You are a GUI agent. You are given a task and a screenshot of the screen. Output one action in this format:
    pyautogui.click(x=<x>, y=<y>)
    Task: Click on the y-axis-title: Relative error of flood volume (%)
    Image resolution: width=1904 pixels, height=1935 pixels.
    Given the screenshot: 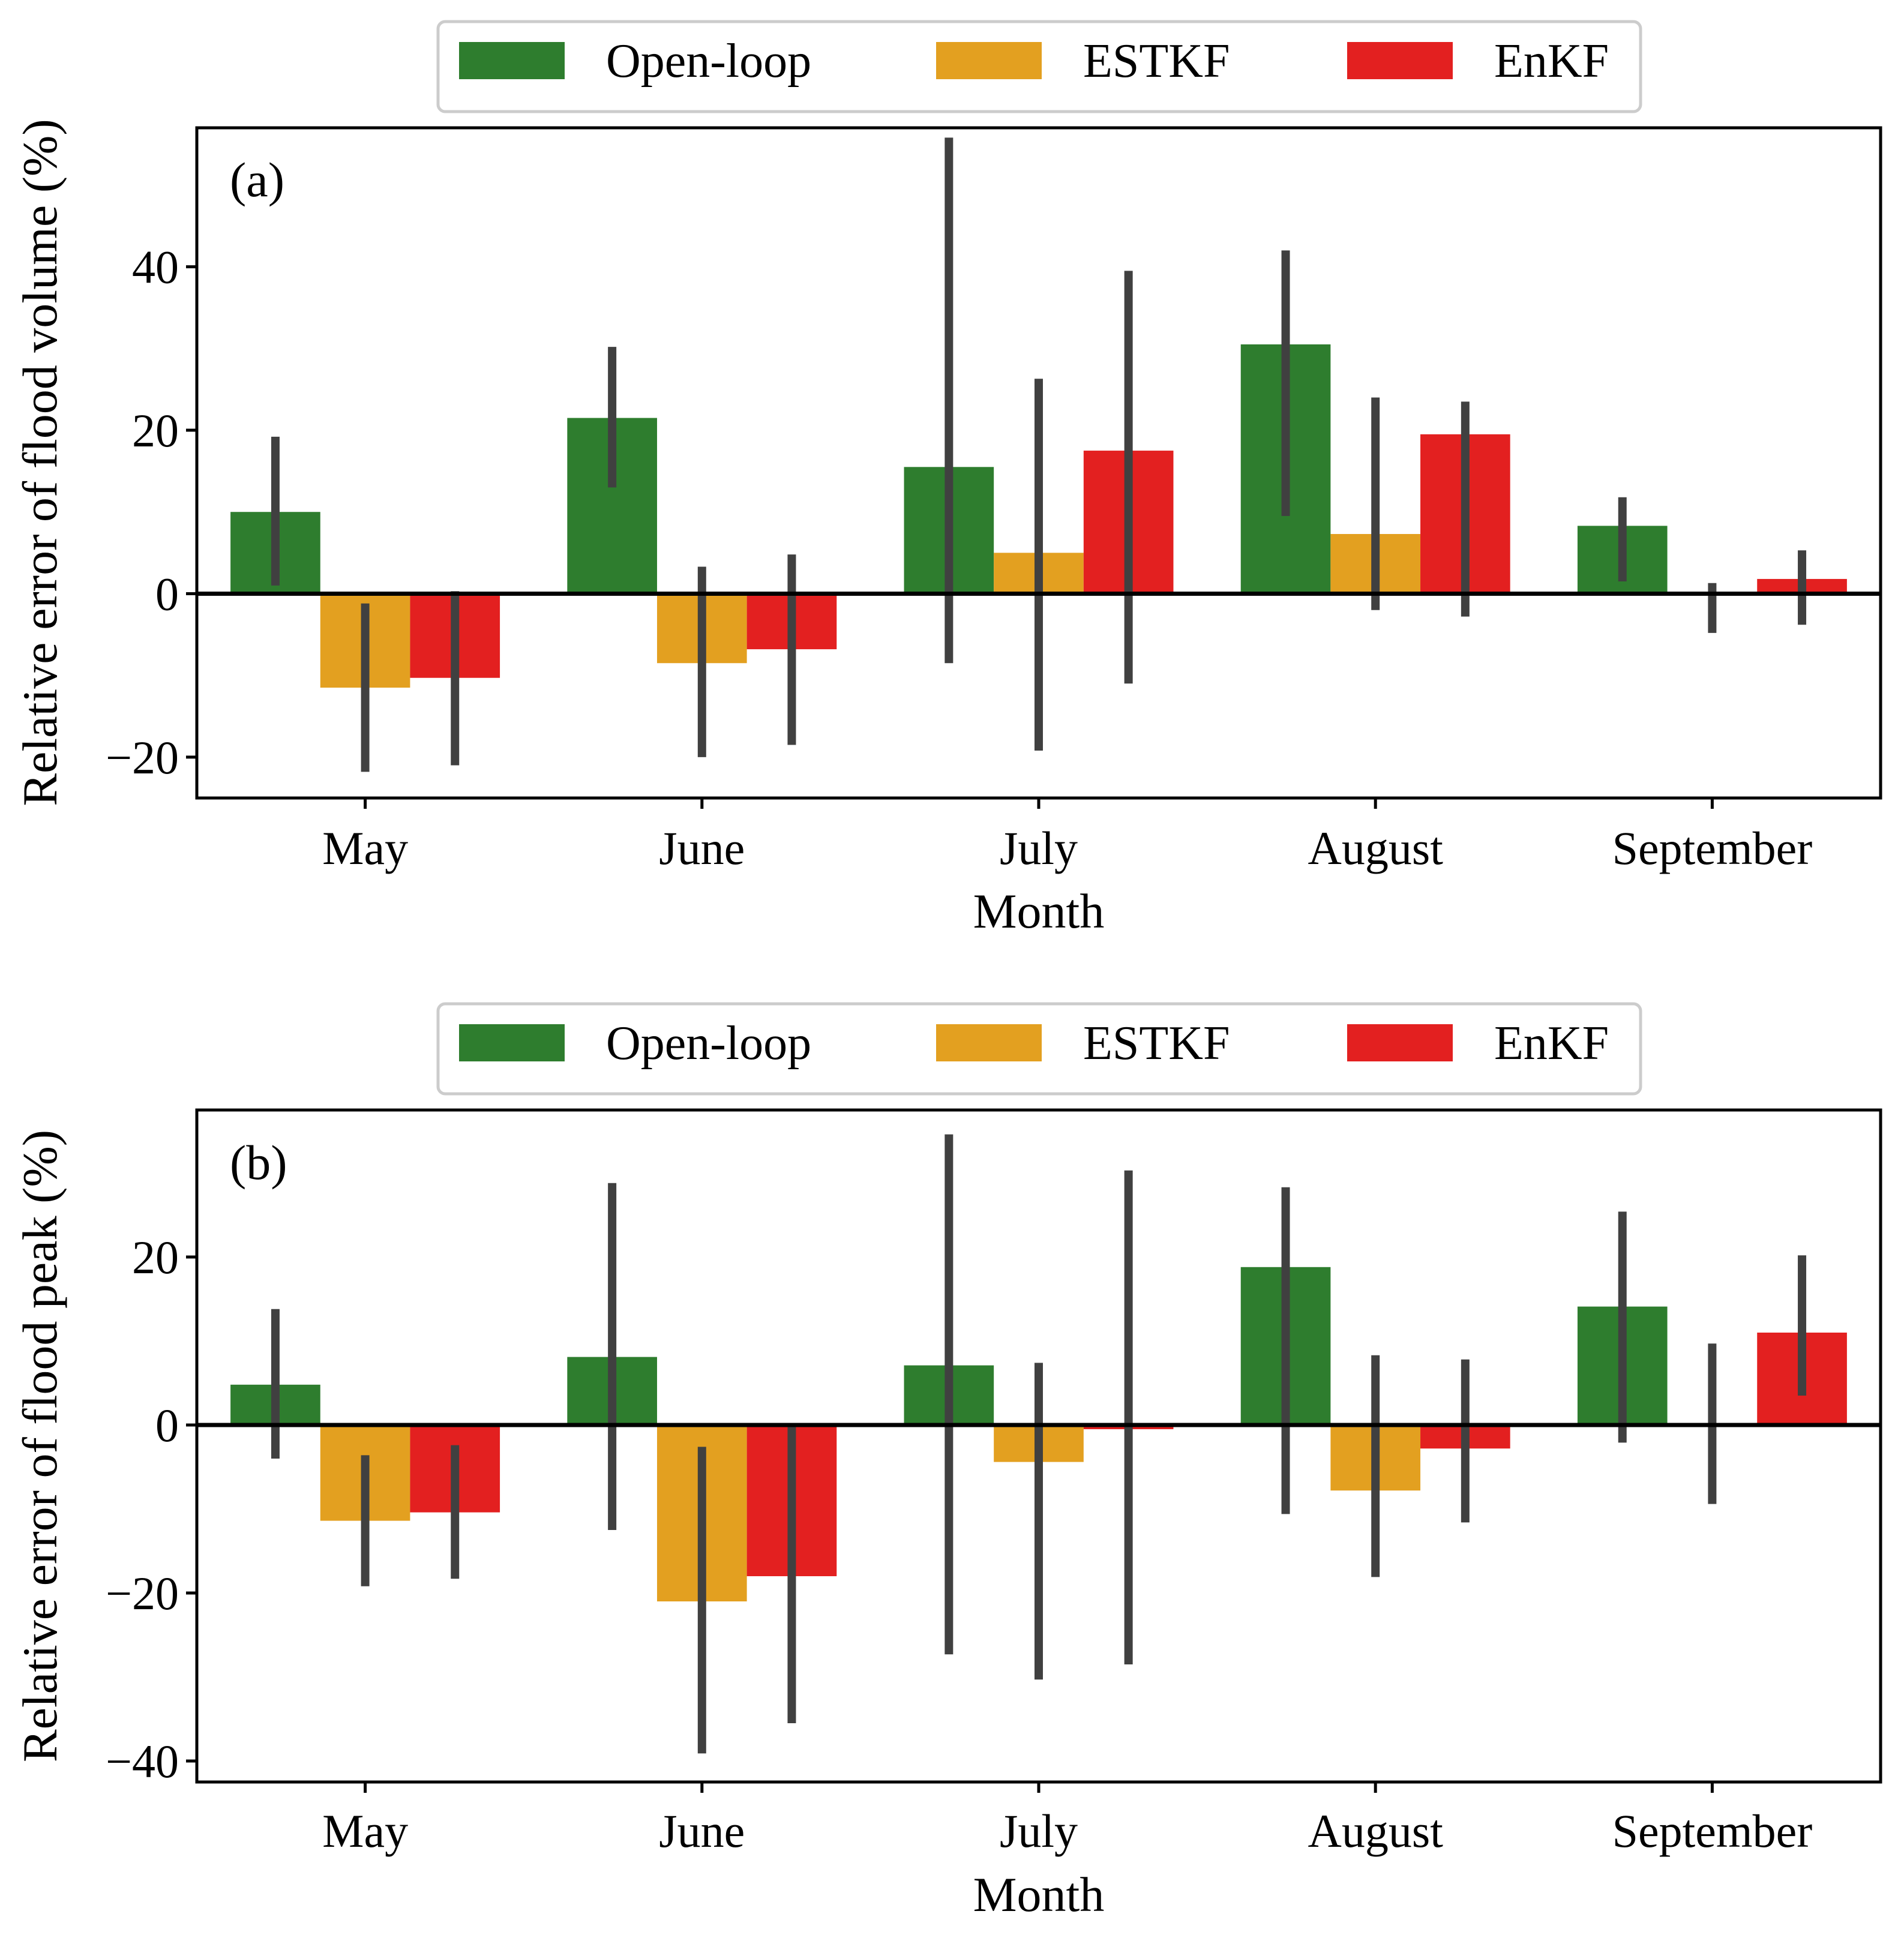 What is the action you would take?
    pyautogui.click(x=40, y=462)
    